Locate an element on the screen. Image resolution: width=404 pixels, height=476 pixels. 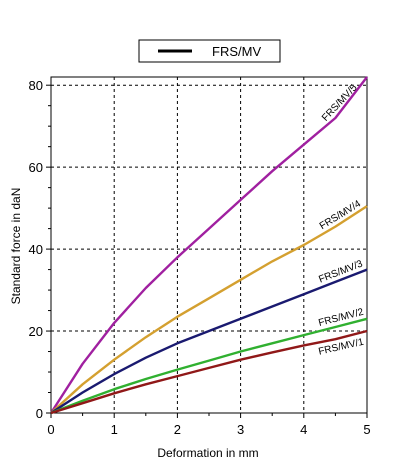
y-axis: 0 20 40 60 80 is located at coordinates (40, 249).